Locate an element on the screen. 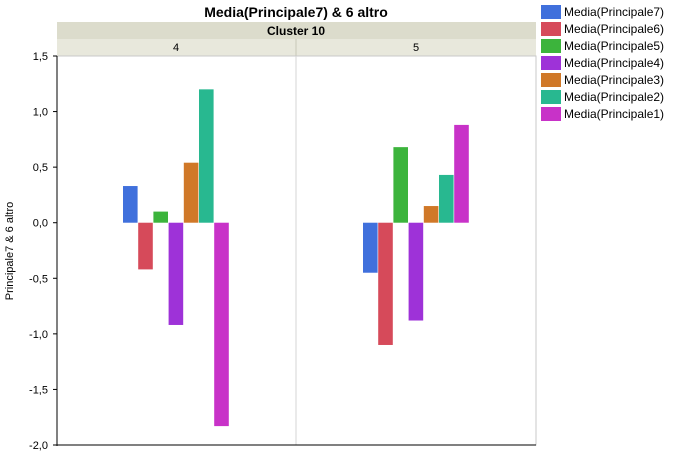 The width and height of the screenshot is (689, 468). chart-title: Media(Principale7) & 6 altro is located at coordinates (296, 12).